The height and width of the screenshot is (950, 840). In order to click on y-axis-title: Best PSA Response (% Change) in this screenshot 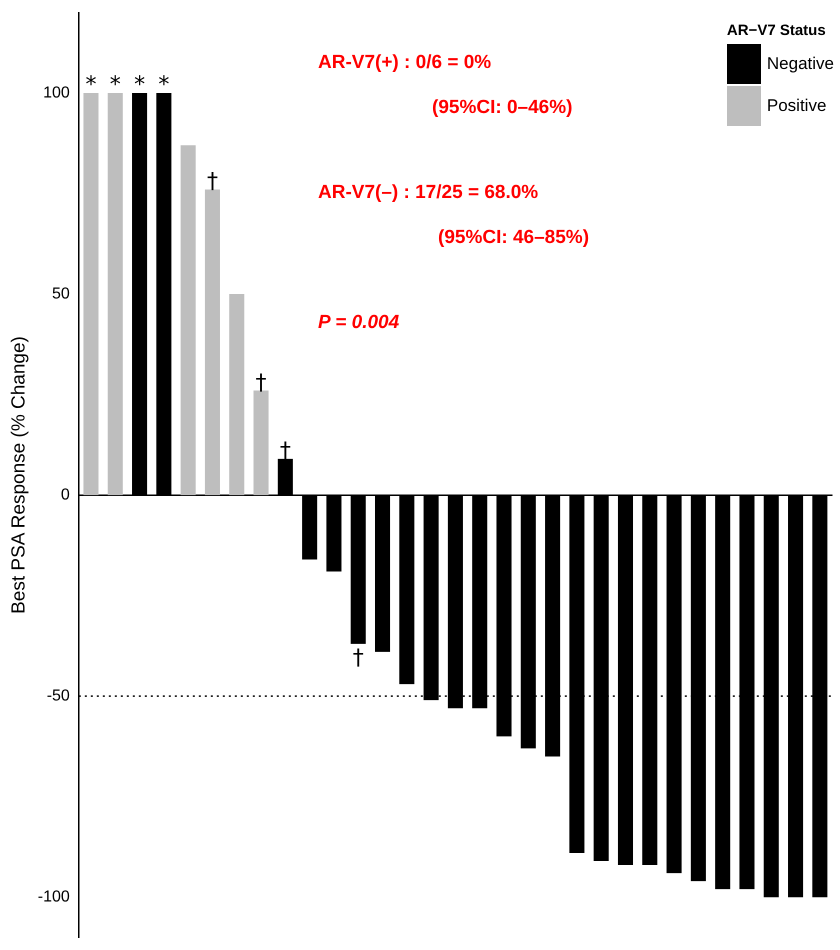, I will do `click(19, 475)`.